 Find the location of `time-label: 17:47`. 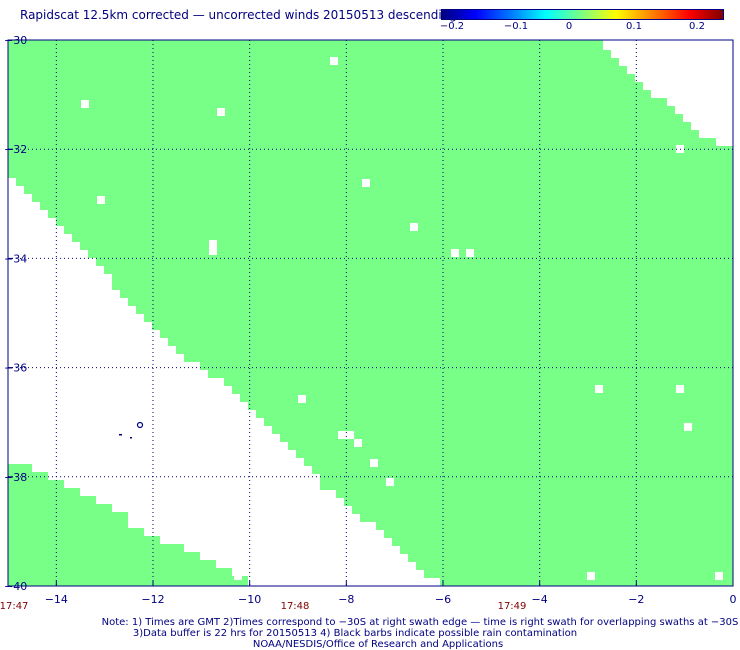

time-label: 17:47 is located at coordinates (14, 606).